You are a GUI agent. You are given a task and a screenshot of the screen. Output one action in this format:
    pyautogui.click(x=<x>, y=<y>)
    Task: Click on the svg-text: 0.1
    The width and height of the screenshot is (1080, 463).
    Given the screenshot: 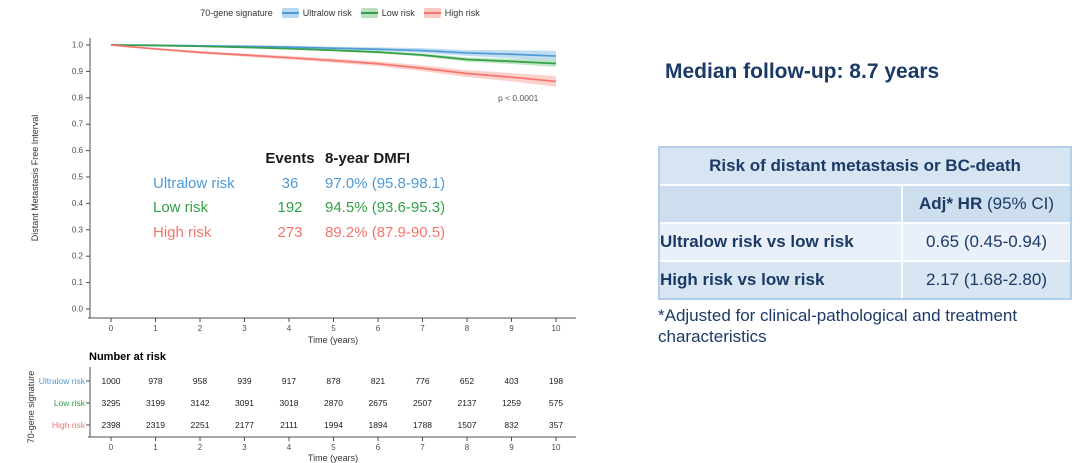 What is the action you would take?
    pyautogui.click(x=78, y=282)
    